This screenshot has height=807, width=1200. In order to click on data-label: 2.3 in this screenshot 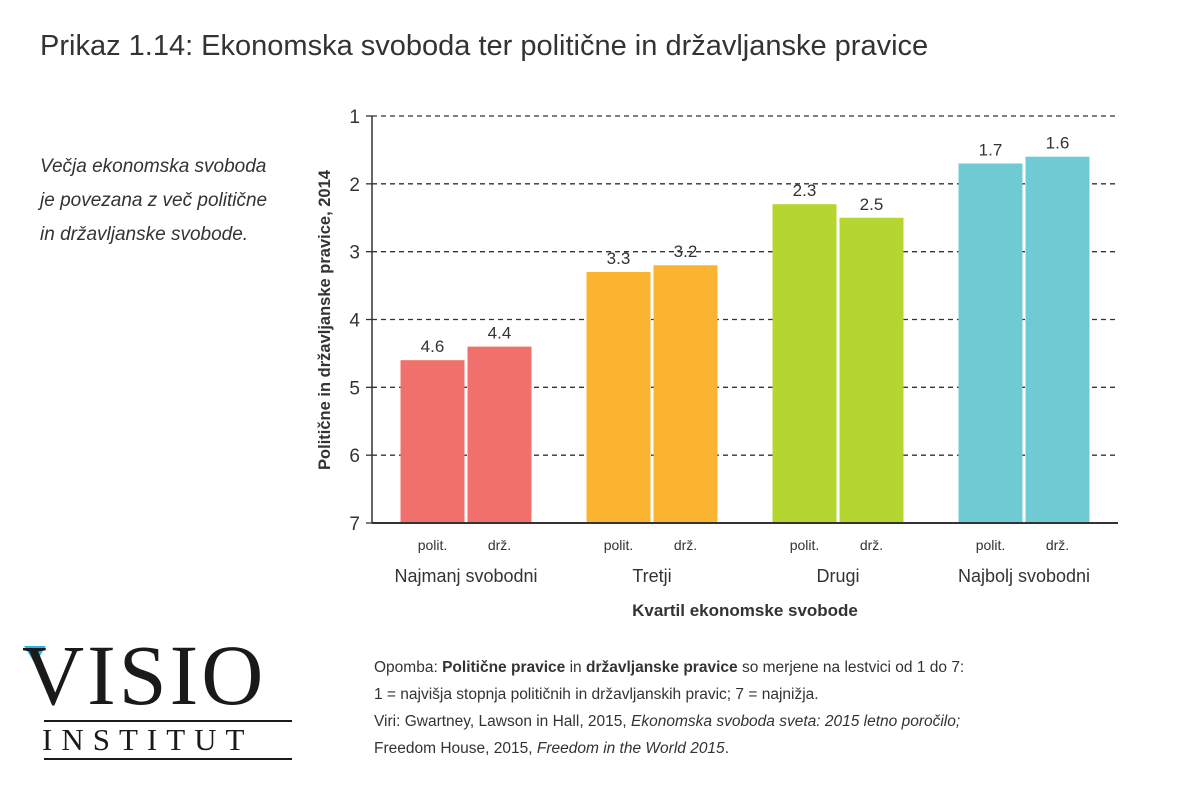, I will do `click(805, 190)`.